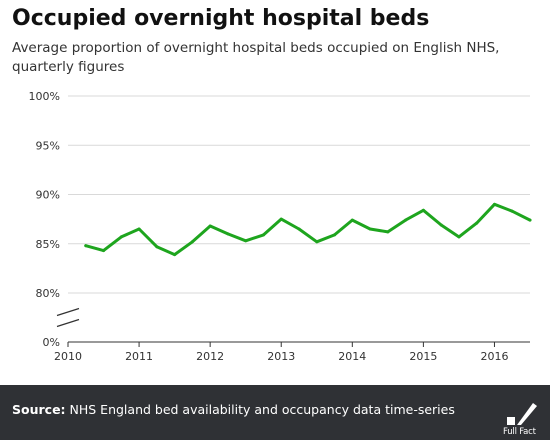  I want to click on y-axis-labels: 0% 80% 85% 90% 95% 100%, so click(44, 219).